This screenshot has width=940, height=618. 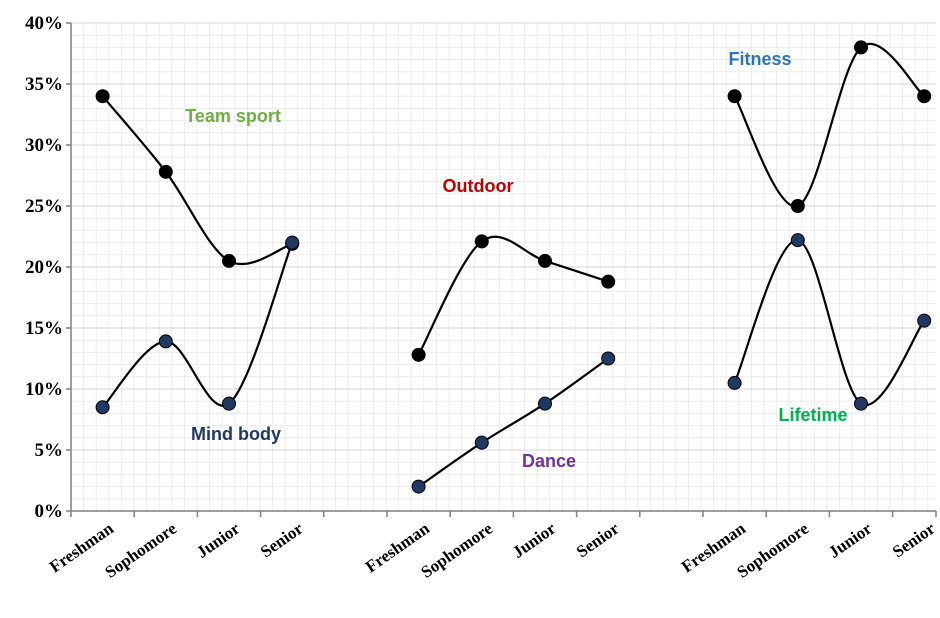 I want to click on y-tick-label: 30%, so click(x=44, y=145).